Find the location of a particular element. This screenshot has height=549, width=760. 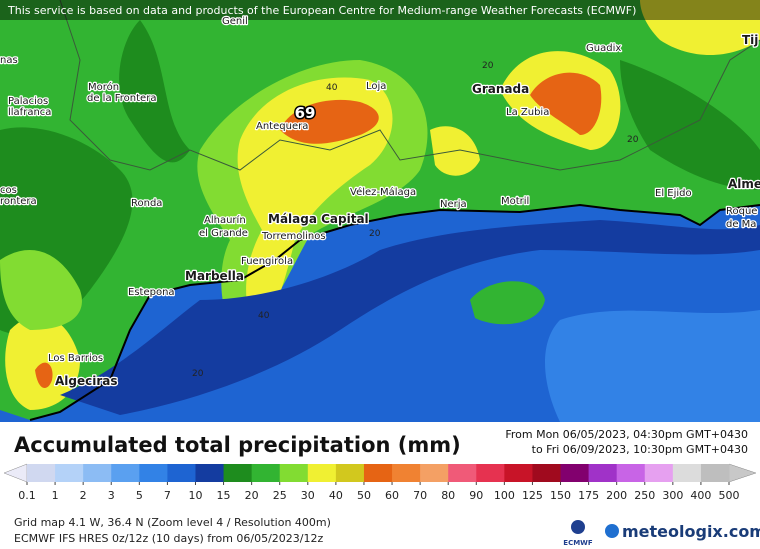

dark-green-area is located at coordinates (154, 91).